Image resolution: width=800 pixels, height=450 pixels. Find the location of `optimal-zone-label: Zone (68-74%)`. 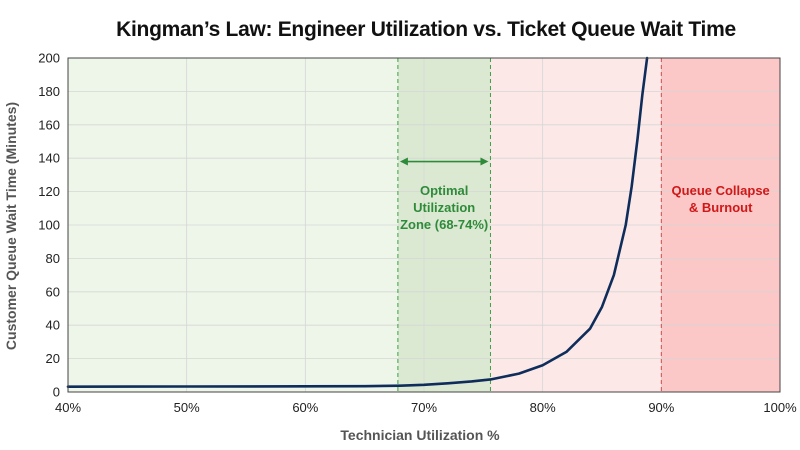

optimal-zone-label: Zone (68-74%) is located at coordinates (444, 224).